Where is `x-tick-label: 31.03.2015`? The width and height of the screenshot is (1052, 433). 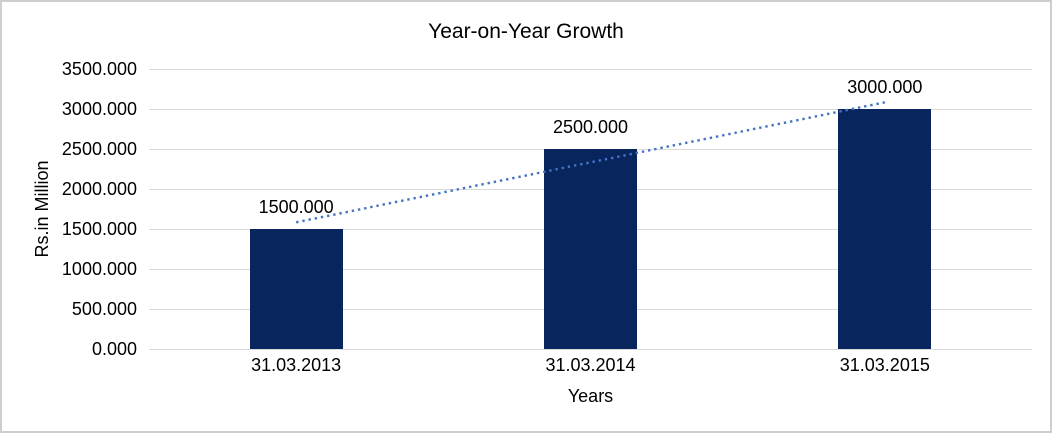 x-tick-label: 31.03.2015 is located at coordinates (884, 365).